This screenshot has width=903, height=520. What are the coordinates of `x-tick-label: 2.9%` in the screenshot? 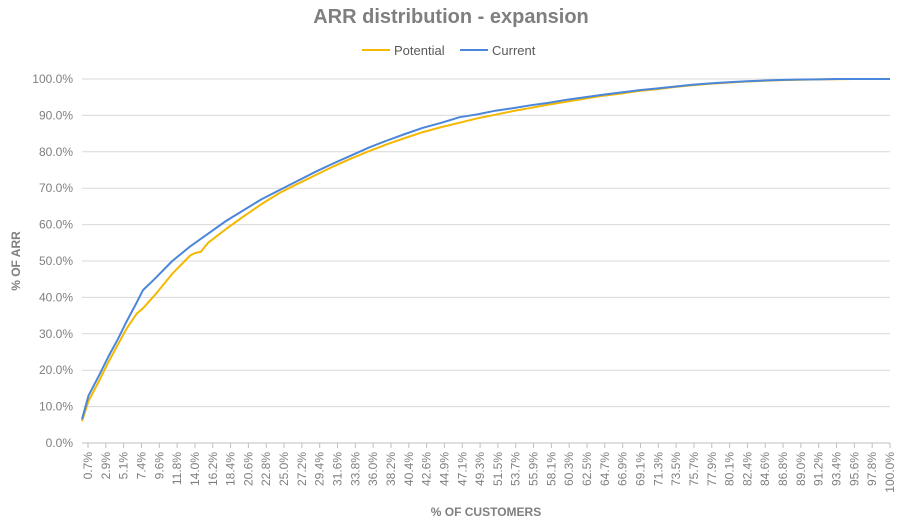 It's located at (106, 466).